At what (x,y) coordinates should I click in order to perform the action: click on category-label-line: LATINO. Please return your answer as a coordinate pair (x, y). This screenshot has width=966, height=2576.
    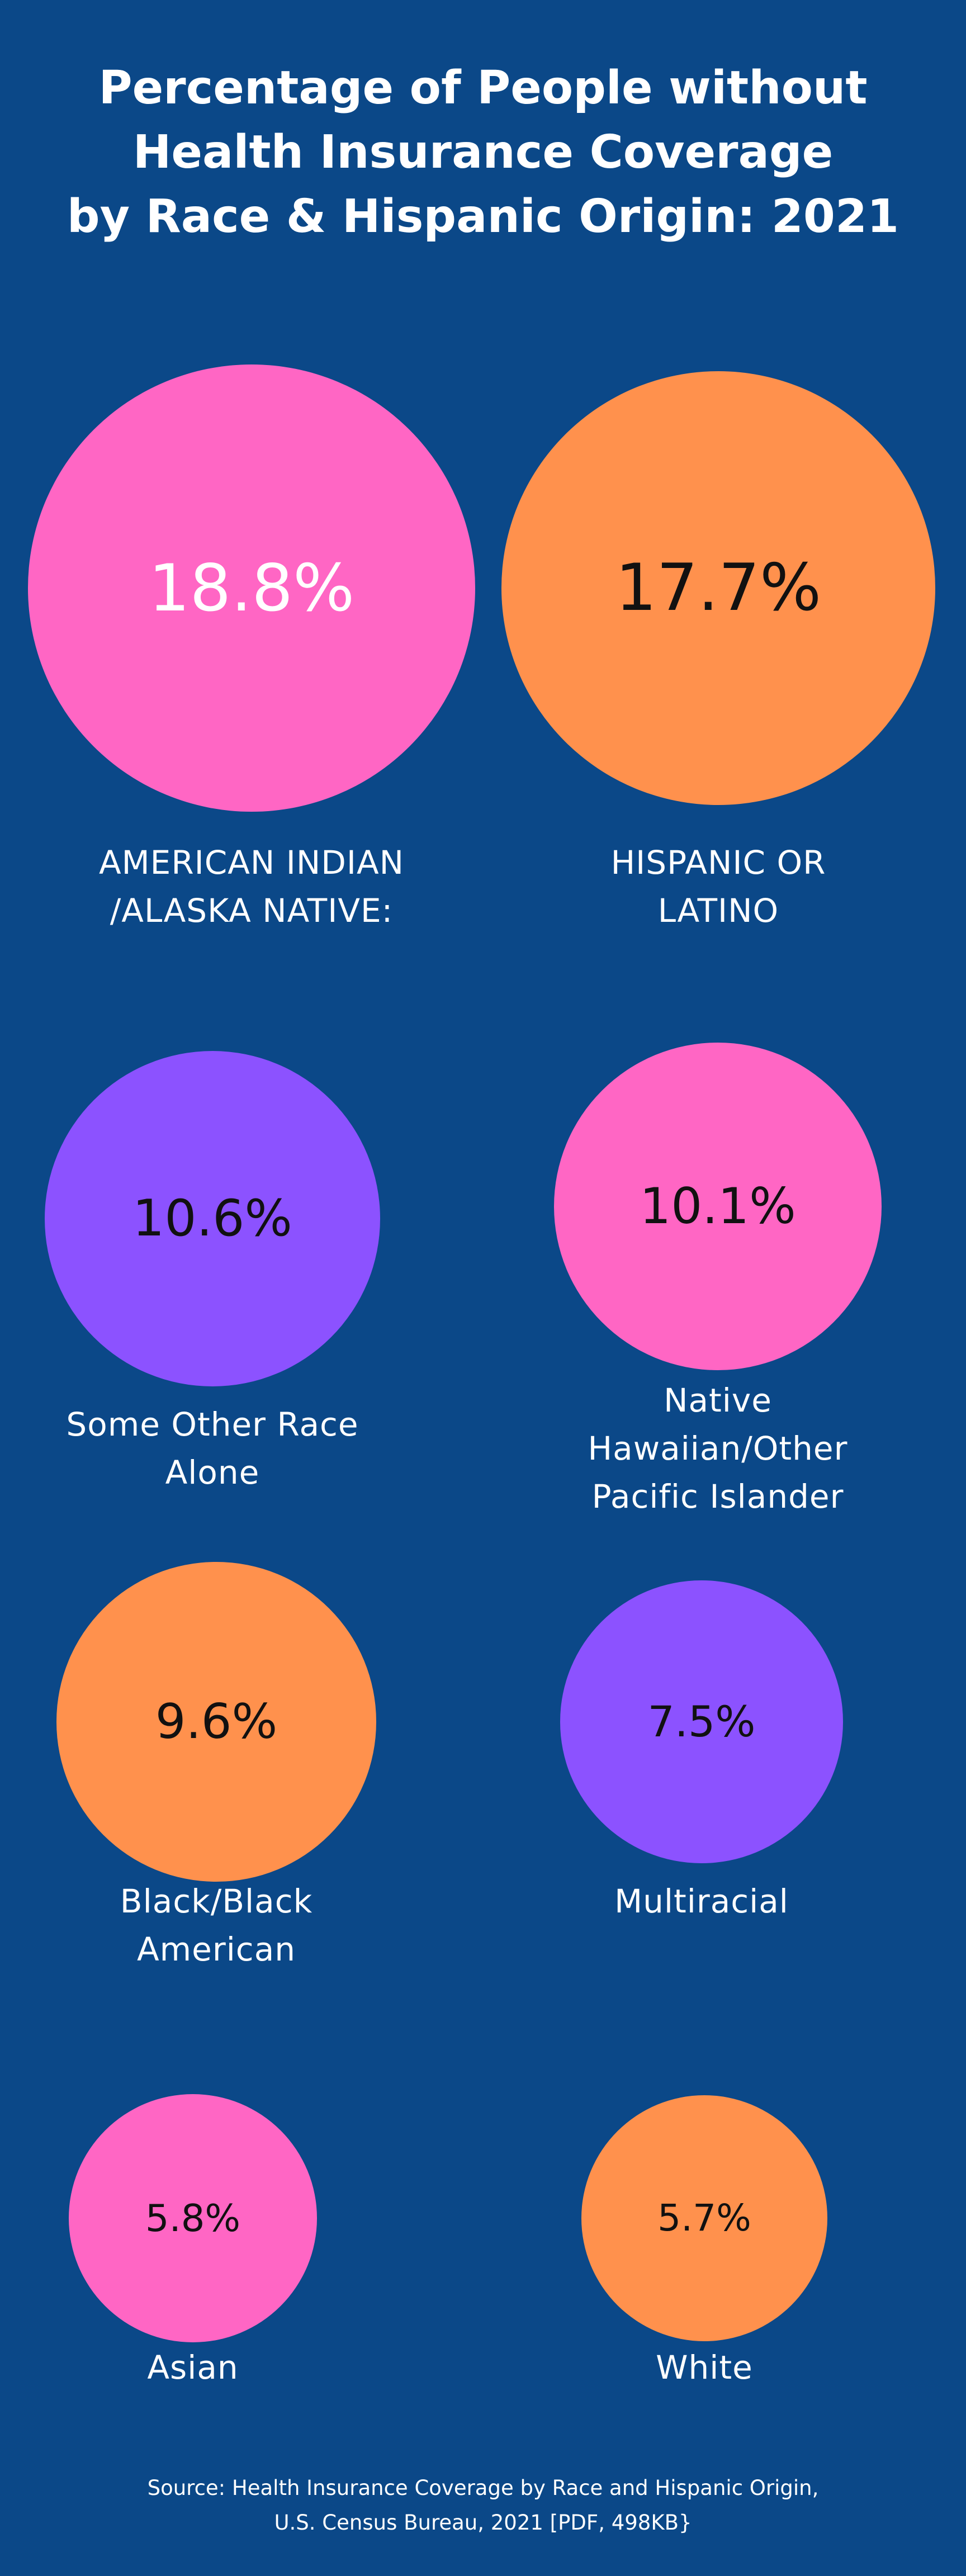
    Looking at the image, I should click on (718, 911).